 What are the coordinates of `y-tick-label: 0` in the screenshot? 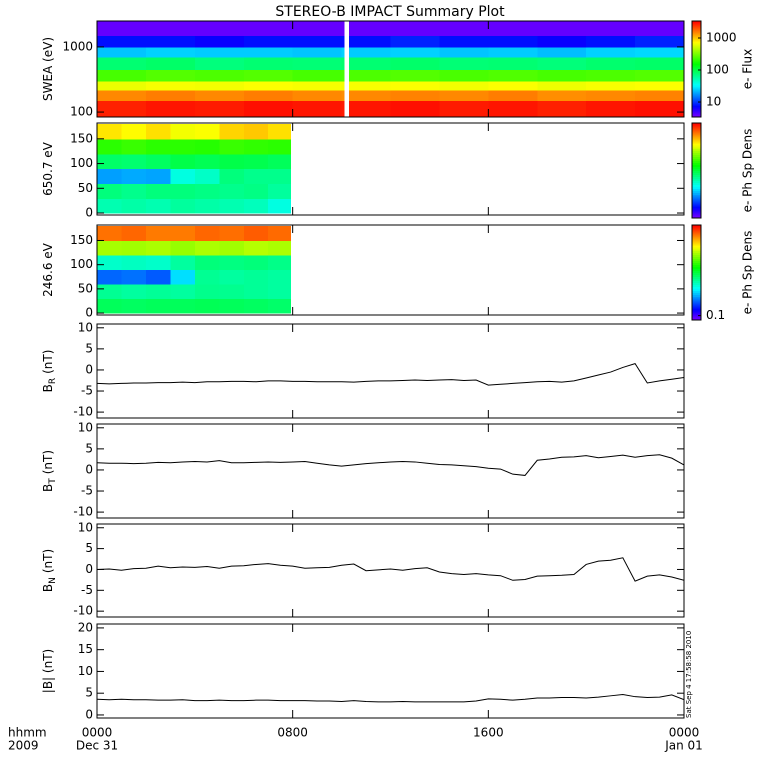 It's located at (89, 714).